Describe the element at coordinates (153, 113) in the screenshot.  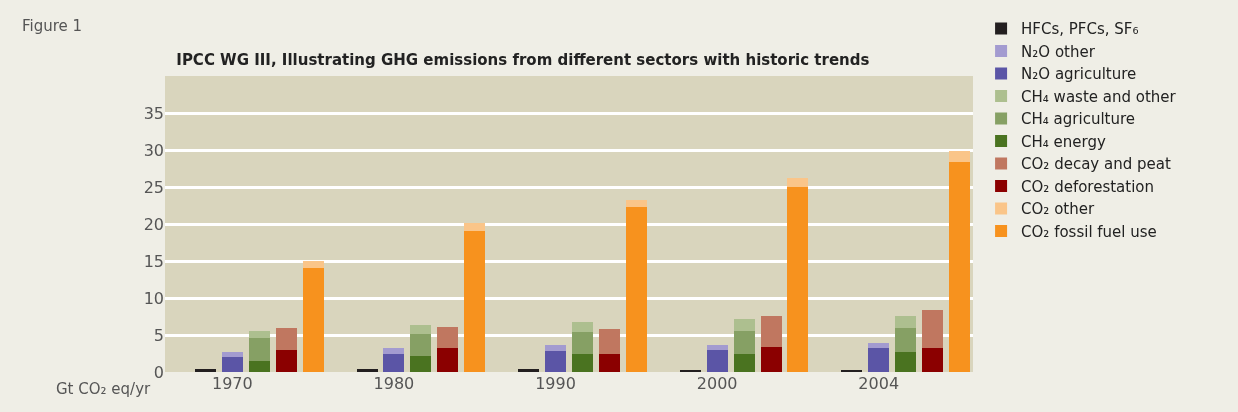
I see `y-tick-label: 35` at that location.